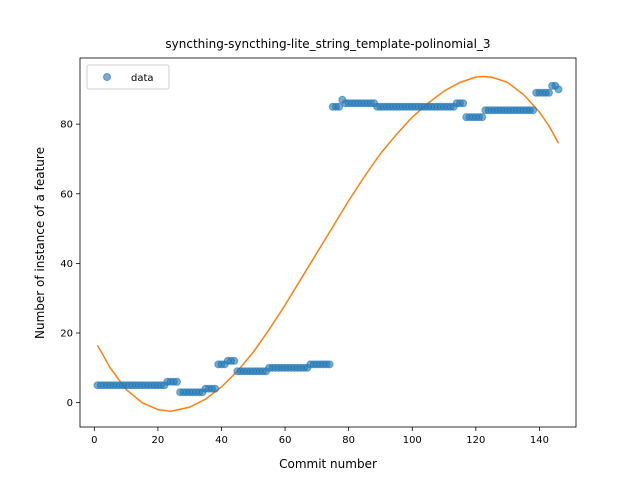  I want to click on x-tick-label: 120, so click(475, 440).